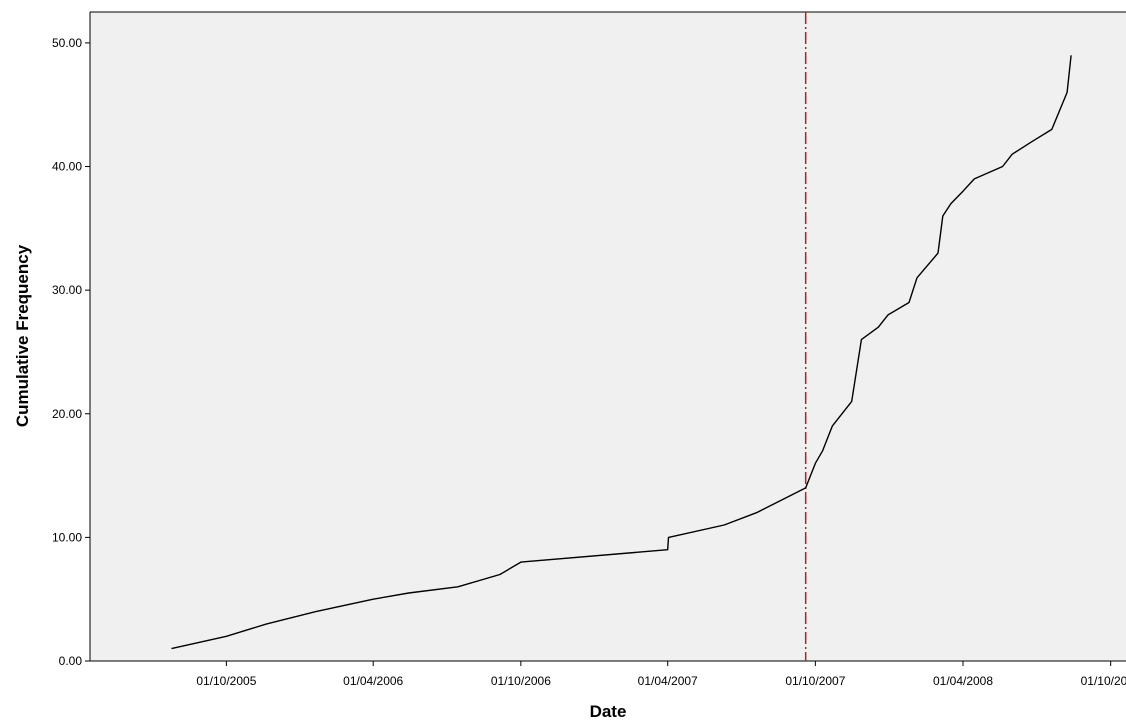  What do you see at coordinates (608, 711) in the screenshot?
I see `x-axis-title: Date` at bounding box center [608, 711].